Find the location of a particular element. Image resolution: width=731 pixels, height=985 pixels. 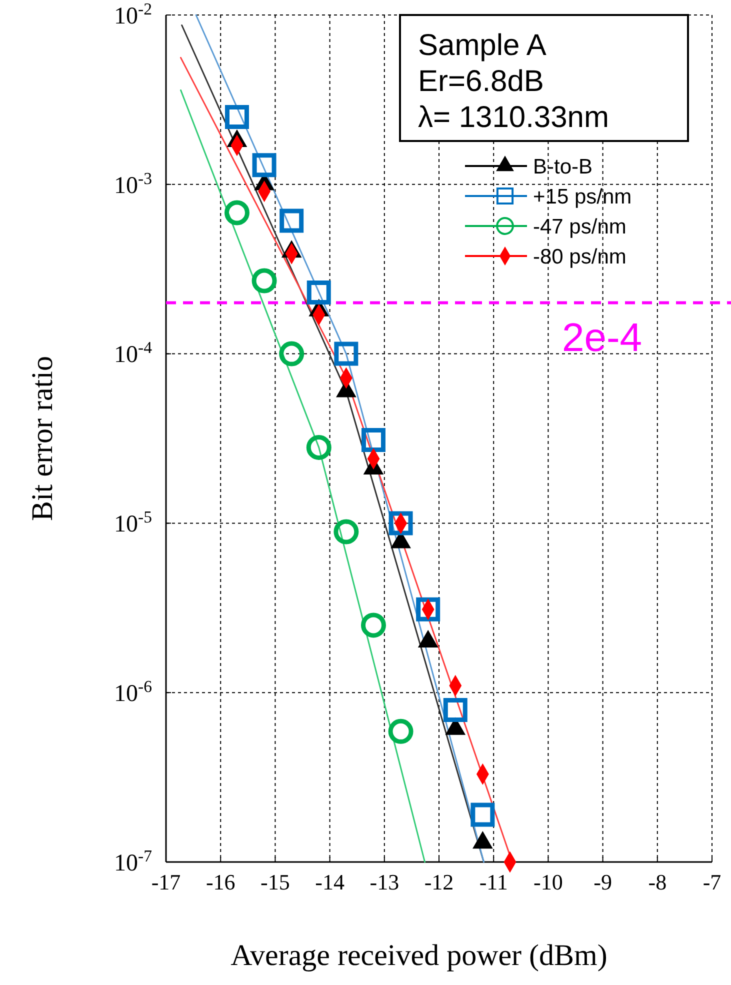

x-tick-label: -15 is located at coordinates (275, 882).